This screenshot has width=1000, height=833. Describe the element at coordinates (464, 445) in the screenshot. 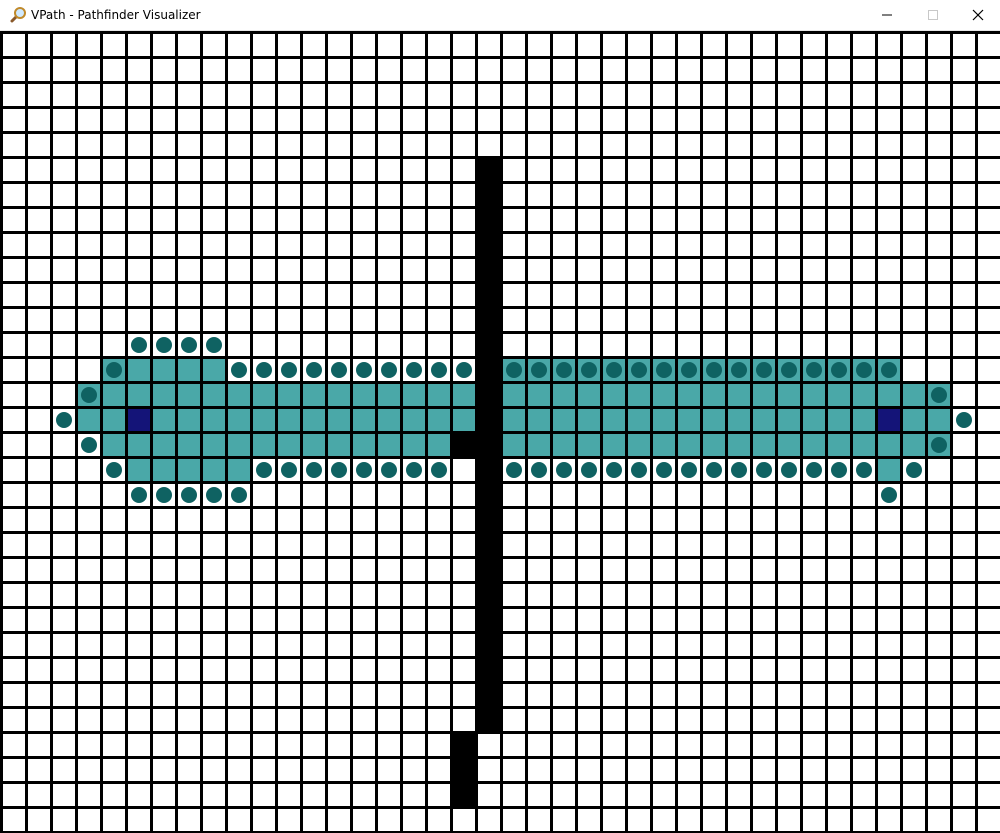

I see `wall-cell` at that location.